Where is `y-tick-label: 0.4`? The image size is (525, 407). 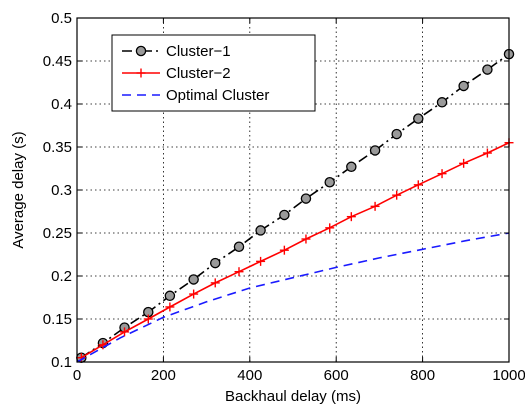 y-tick-label: 0.4 is located at coordinates (61, 104).